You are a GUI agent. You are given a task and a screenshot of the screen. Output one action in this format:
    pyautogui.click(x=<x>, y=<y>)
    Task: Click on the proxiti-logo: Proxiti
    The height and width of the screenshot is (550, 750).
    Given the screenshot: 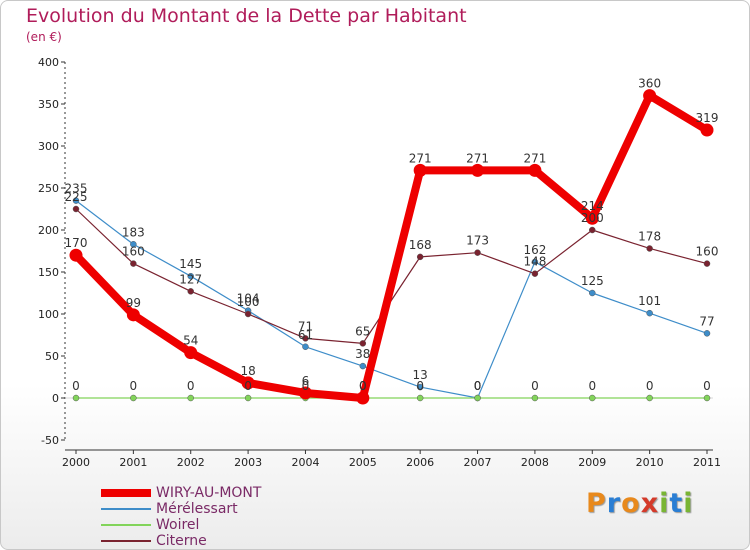 What is the action you would take?
    pyautogui.click(x=640, y=503)
    